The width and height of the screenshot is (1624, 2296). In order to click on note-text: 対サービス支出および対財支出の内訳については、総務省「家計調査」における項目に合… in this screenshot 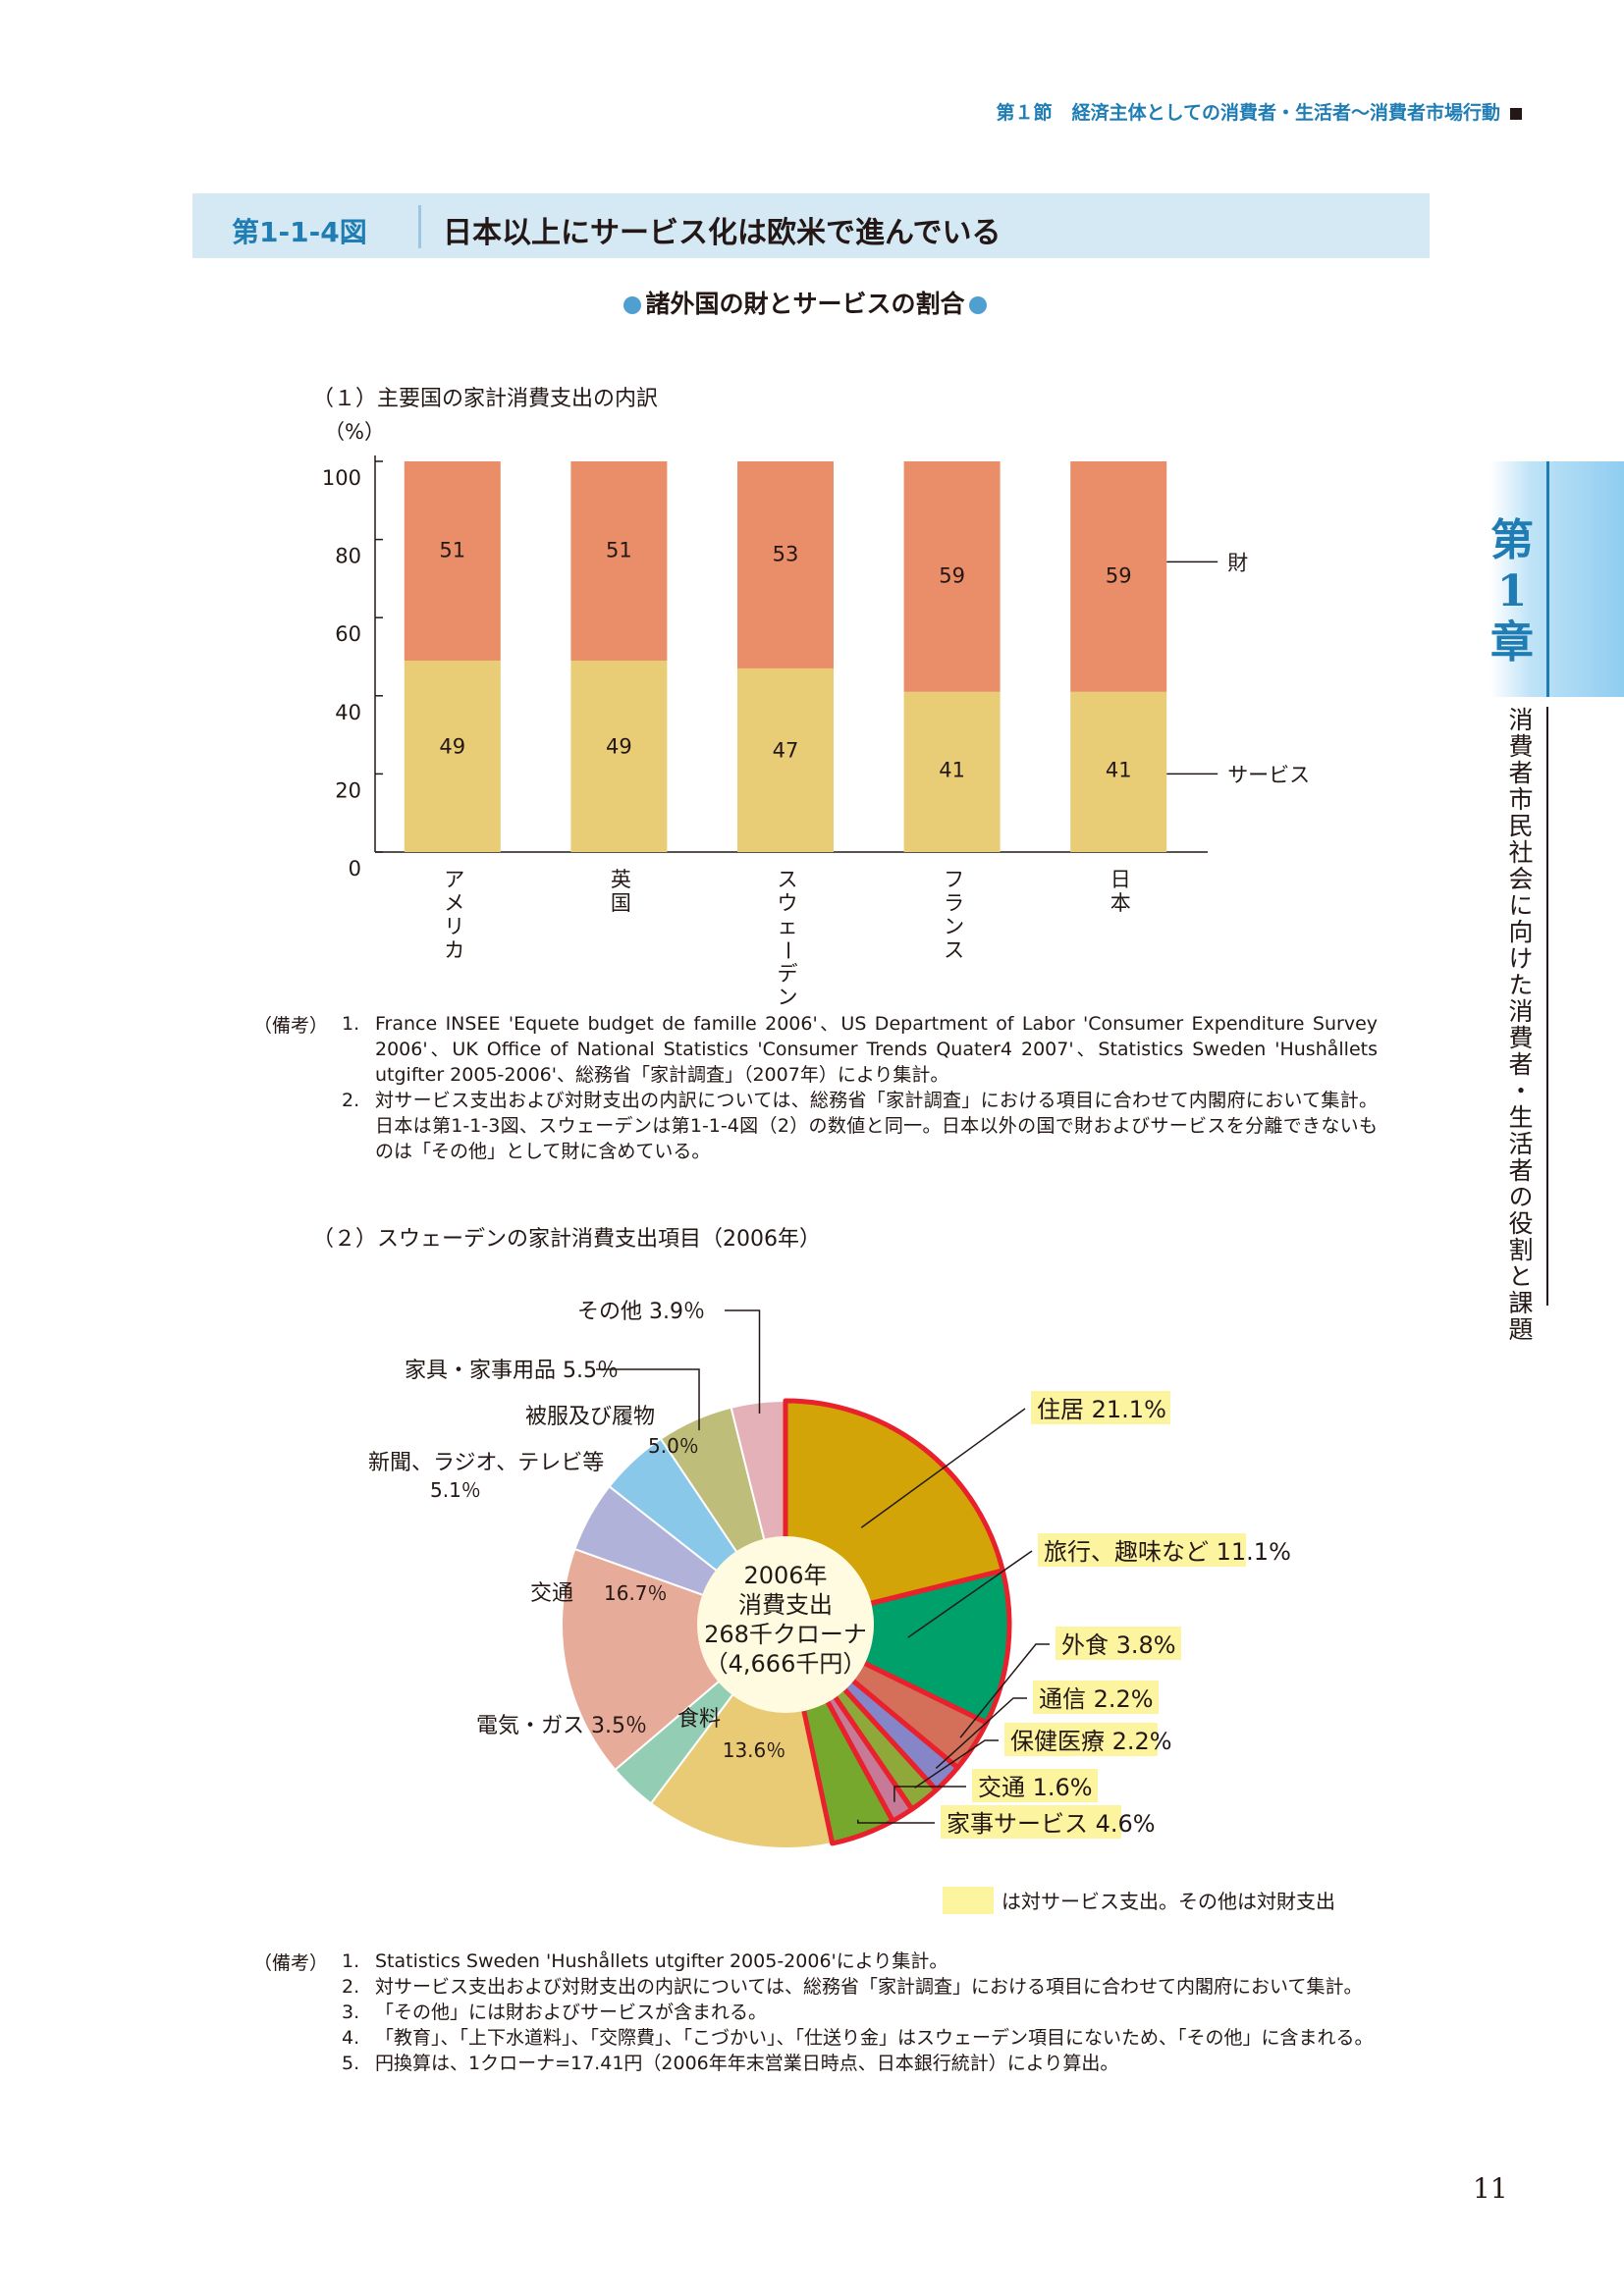, I will do `click(869, 1987)`.